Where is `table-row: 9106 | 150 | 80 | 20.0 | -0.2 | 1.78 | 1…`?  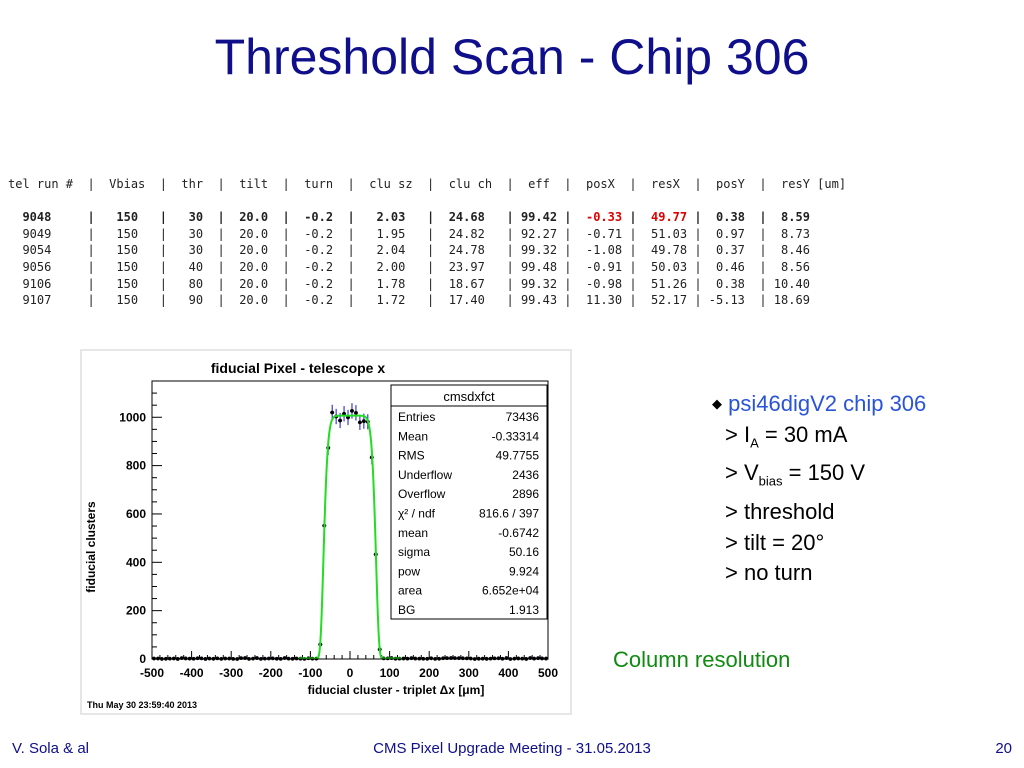
table-row: 9106 | 150 | 80 | 20.0 | -0.2 | 1.78 | 1… is located at coordinates (409, 283).